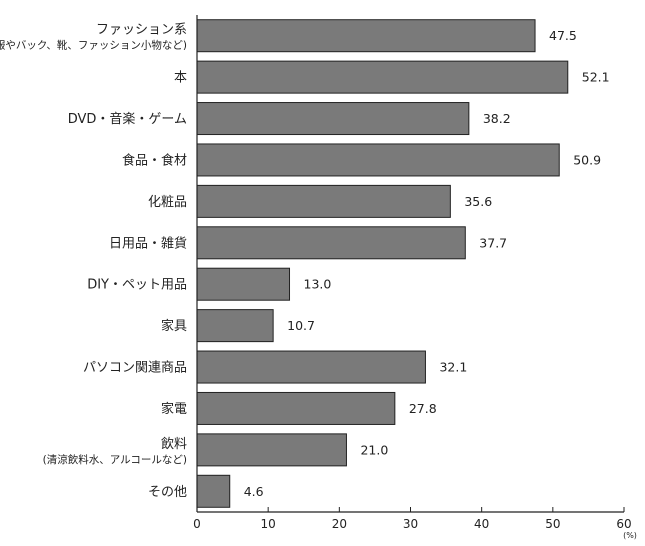 Image resolution: width=645 pixels, height=546 pixels. Describe the element at coordinates (154, 160) in the screenshot. I see `category-label-4: 食品・食材` at that location.